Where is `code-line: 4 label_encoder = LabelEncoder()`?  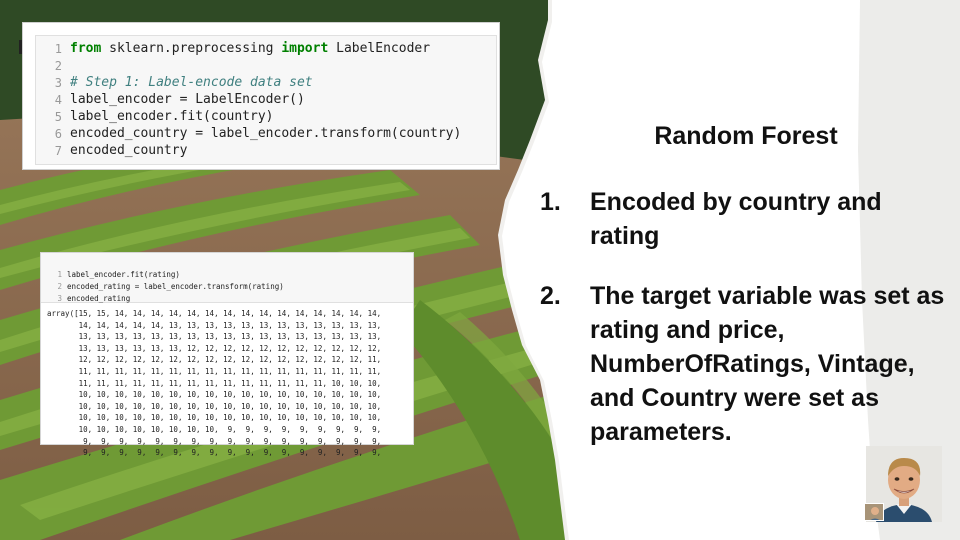
code-line: 4 label_encoder = LabelEncoder() is located at coordinates (266, 99).